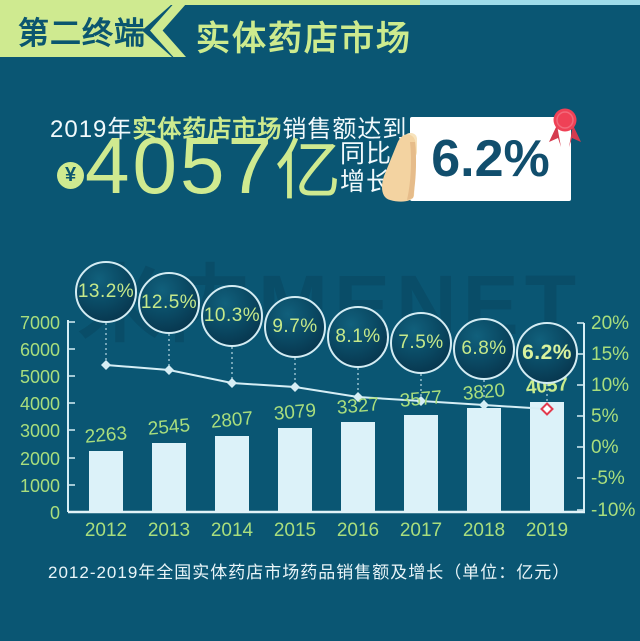 This screenshot has height=641, width=640. Describe the element at coordinates (610, 385) in the screenshot. I see `right-axis-tick: 10%` at that location.